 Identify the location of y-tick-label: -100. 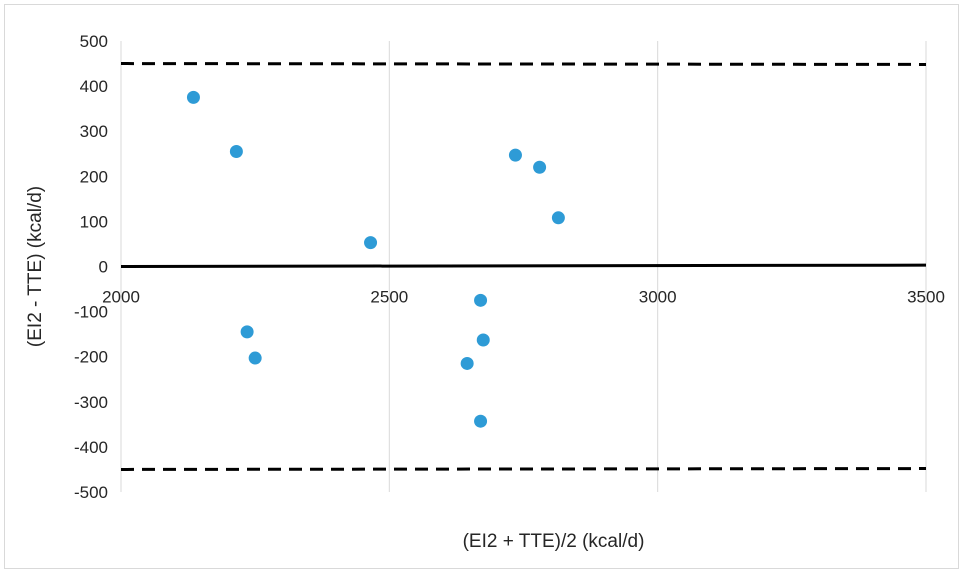
(91, 312).